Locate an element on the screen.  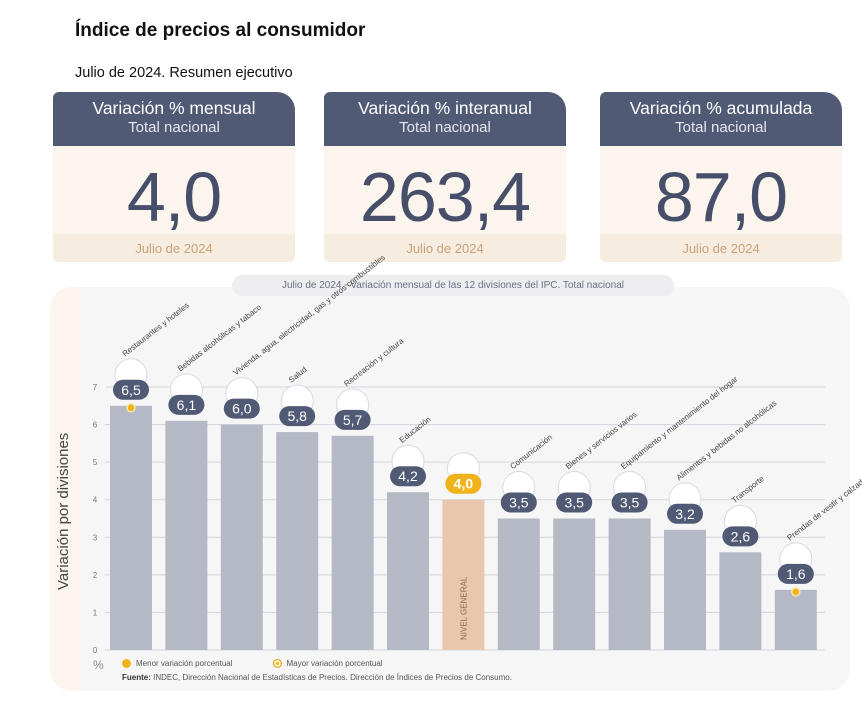
data-label: 1,6 is located at coordinates (796, 574).